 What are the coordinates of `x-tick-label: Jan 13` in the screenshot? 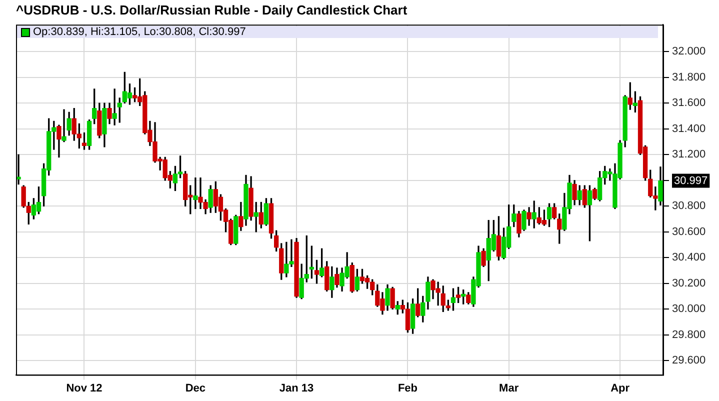 It's located at (296, 388).